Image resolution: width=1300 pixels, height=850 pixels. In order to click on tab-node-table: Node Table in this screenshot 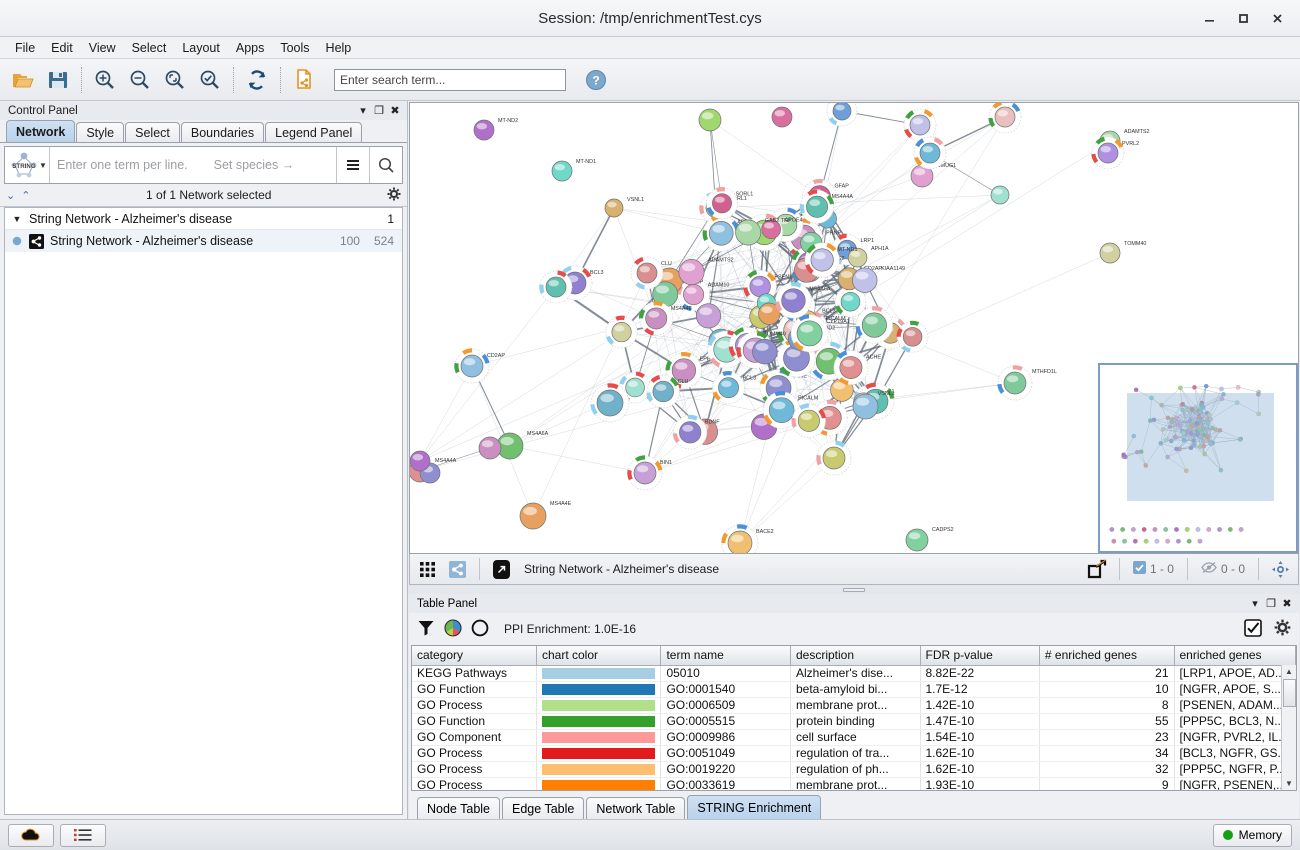, I will do `click(459, 808)`.